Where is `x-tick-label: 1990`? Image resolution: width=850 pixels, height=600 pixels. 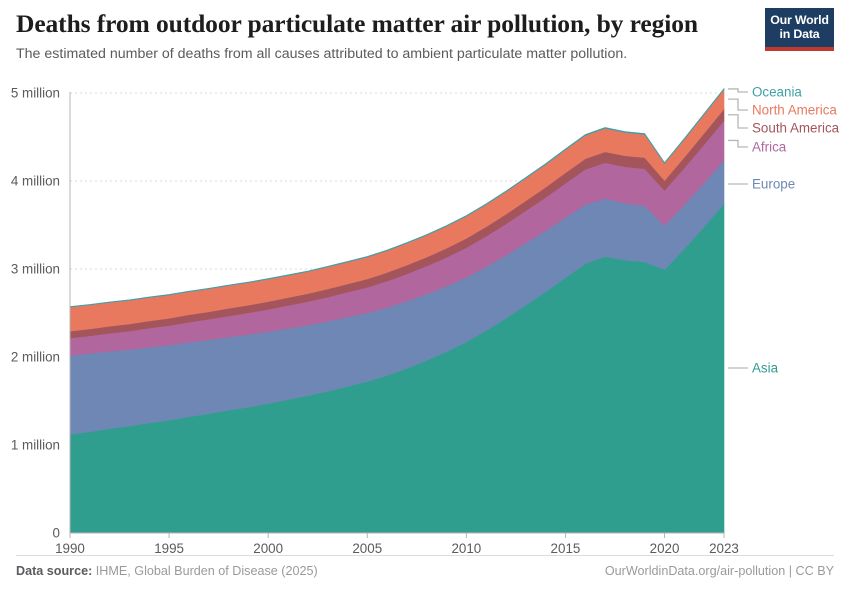 x-tick-label: 1990 is located at coordinates (70, 548).